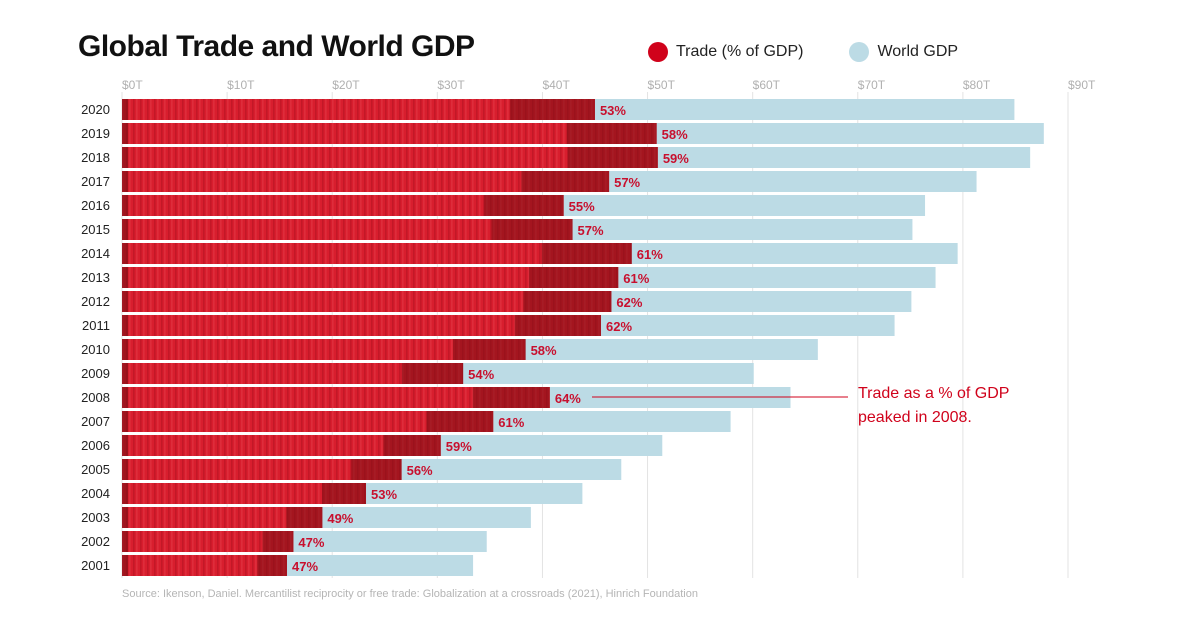 This screenshot has width=1200, height=628. Describe the element at coordinates (95, 277) in the screenshot. I see `year-label: 2013` at that location.